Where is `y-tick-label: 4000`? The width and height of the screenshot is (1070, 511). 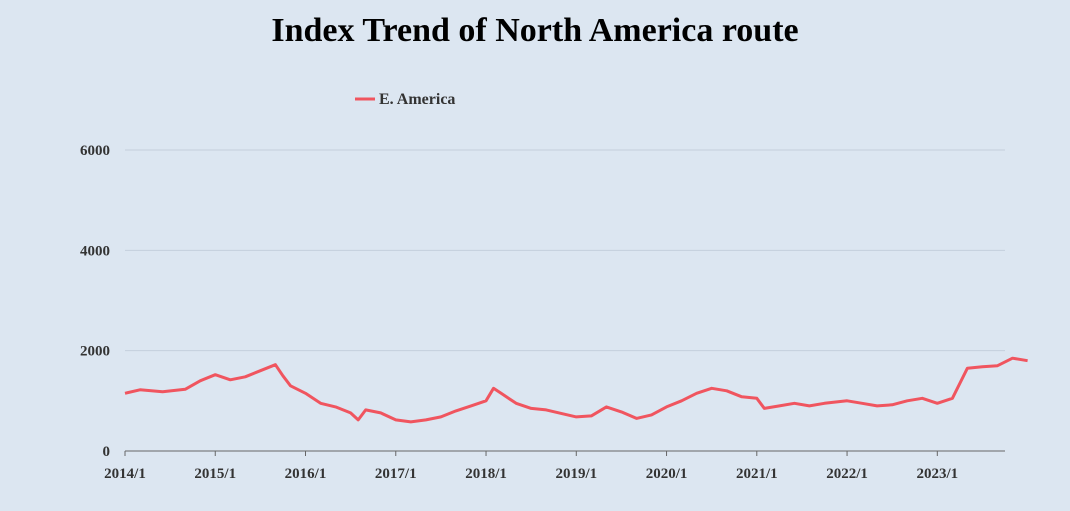 y-tick-label: 4000 is located at coordinates (95, 251).